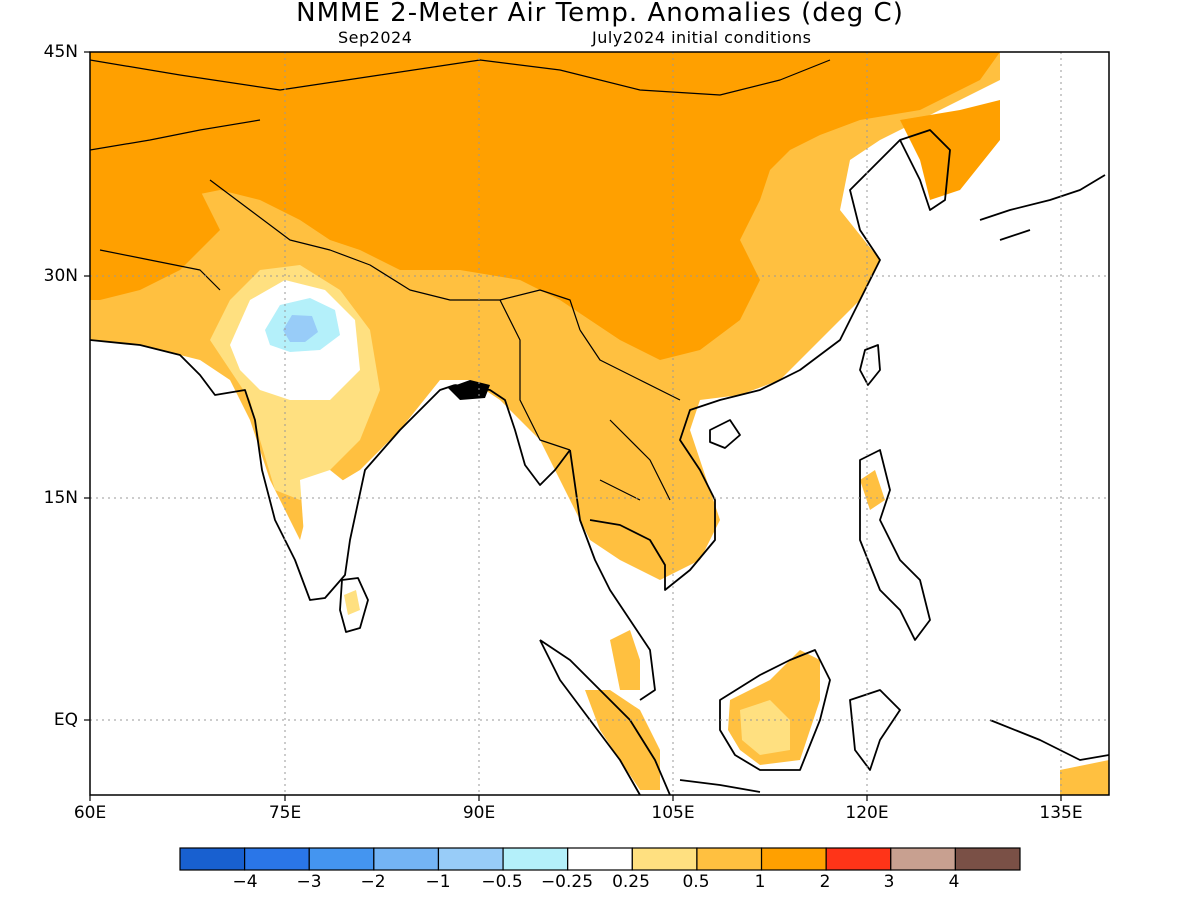 Image resolution: width=1200 pixels, height=900 pixels. What do you see at coordinates (925, 170) in the screenshot?
I see `coastline-korea` at bounding box center [925, 170].